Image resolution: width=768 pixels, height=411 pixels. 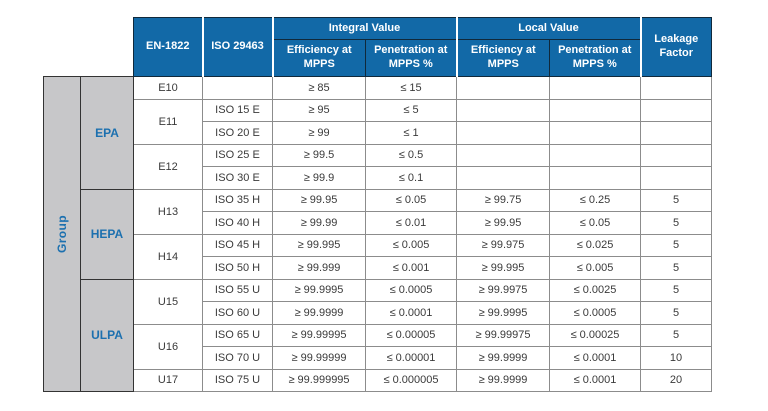 I want to click on cell-local-efficiency: ≥ 99.9975, so click(x=503, y=290).